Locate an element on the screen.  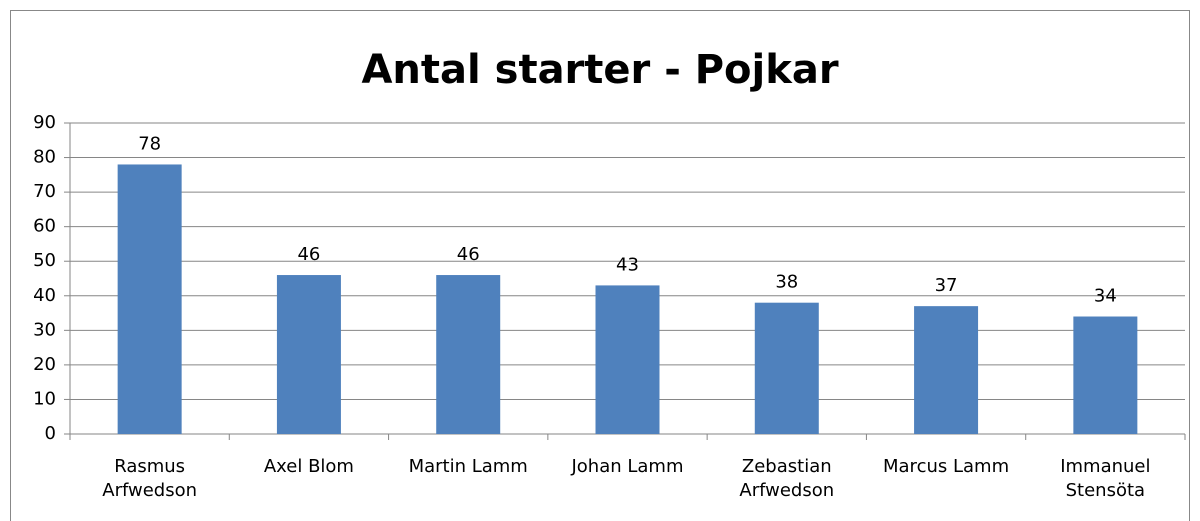
x-tick-label: Axel Blom is located at coordinates (308, 466).